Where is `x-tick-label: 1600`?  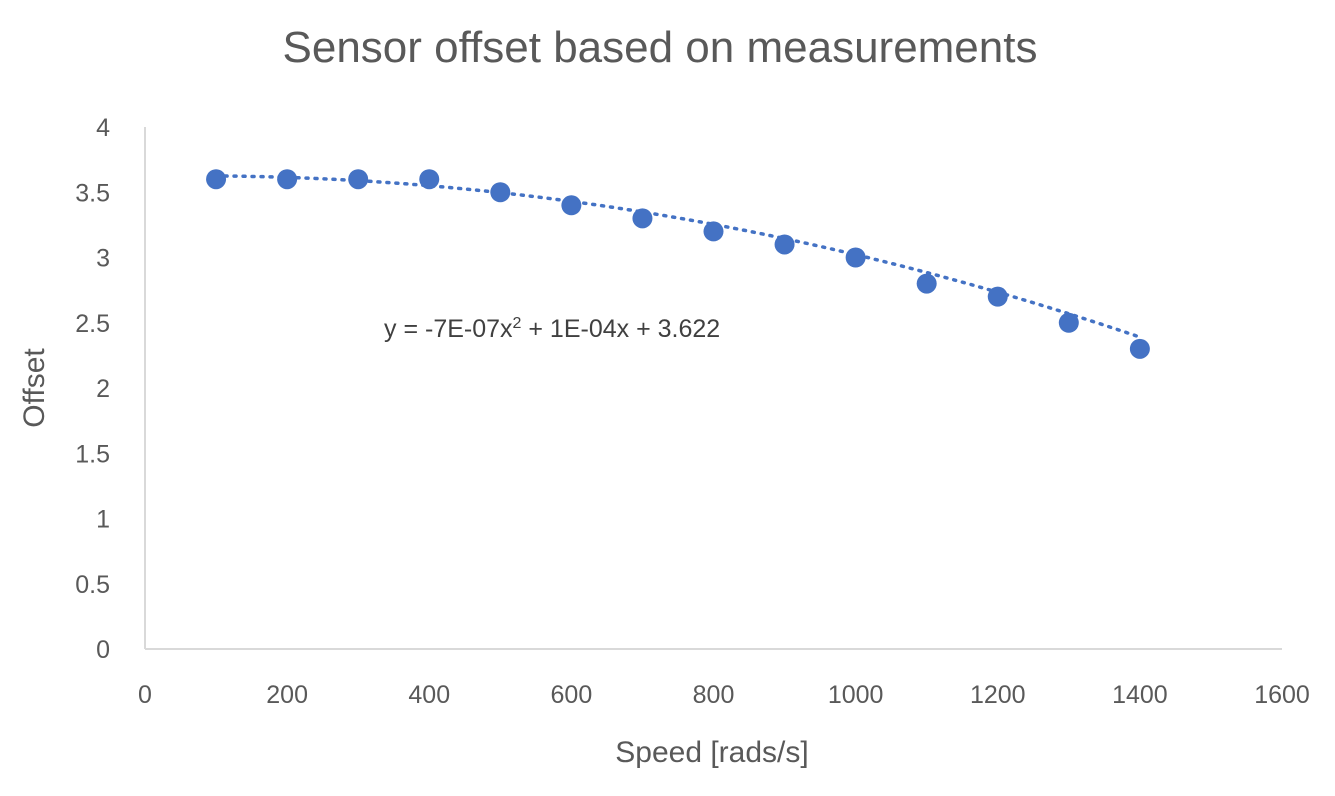
x-tick-label: 1600 is located at coordinates (1282, 695).